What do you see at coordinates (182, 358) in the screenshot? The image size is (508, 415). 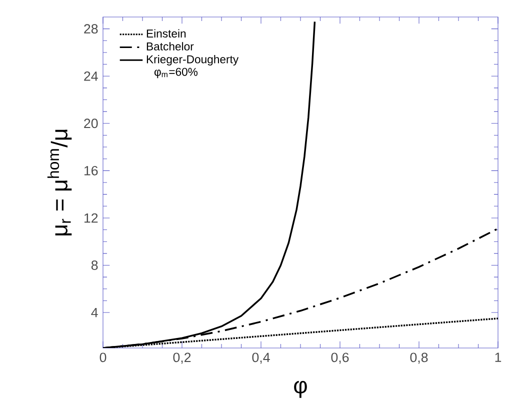 I see `x-tick-label: 0,2` at bounding box center [182, 358].